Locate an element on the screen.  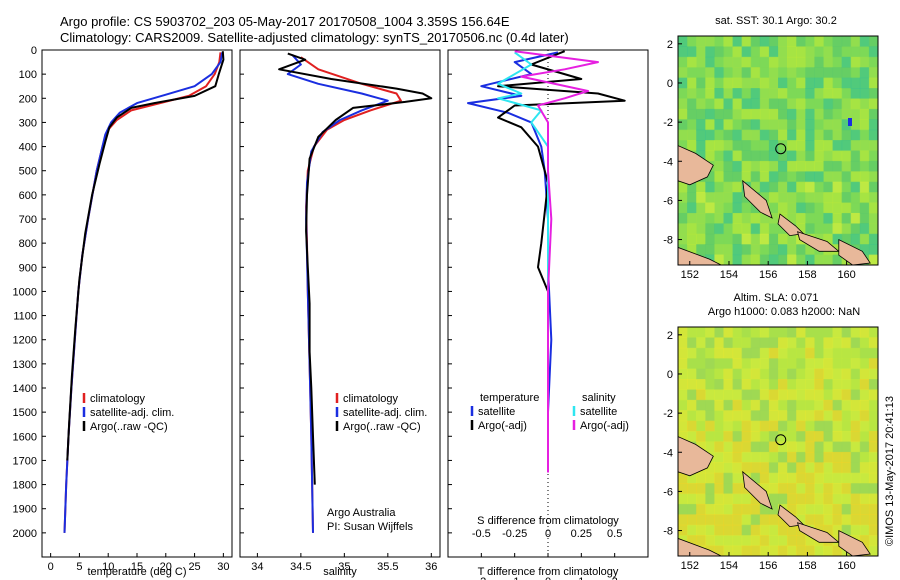
sst-map-y-label: 0 is located at coordinates (670, 84).